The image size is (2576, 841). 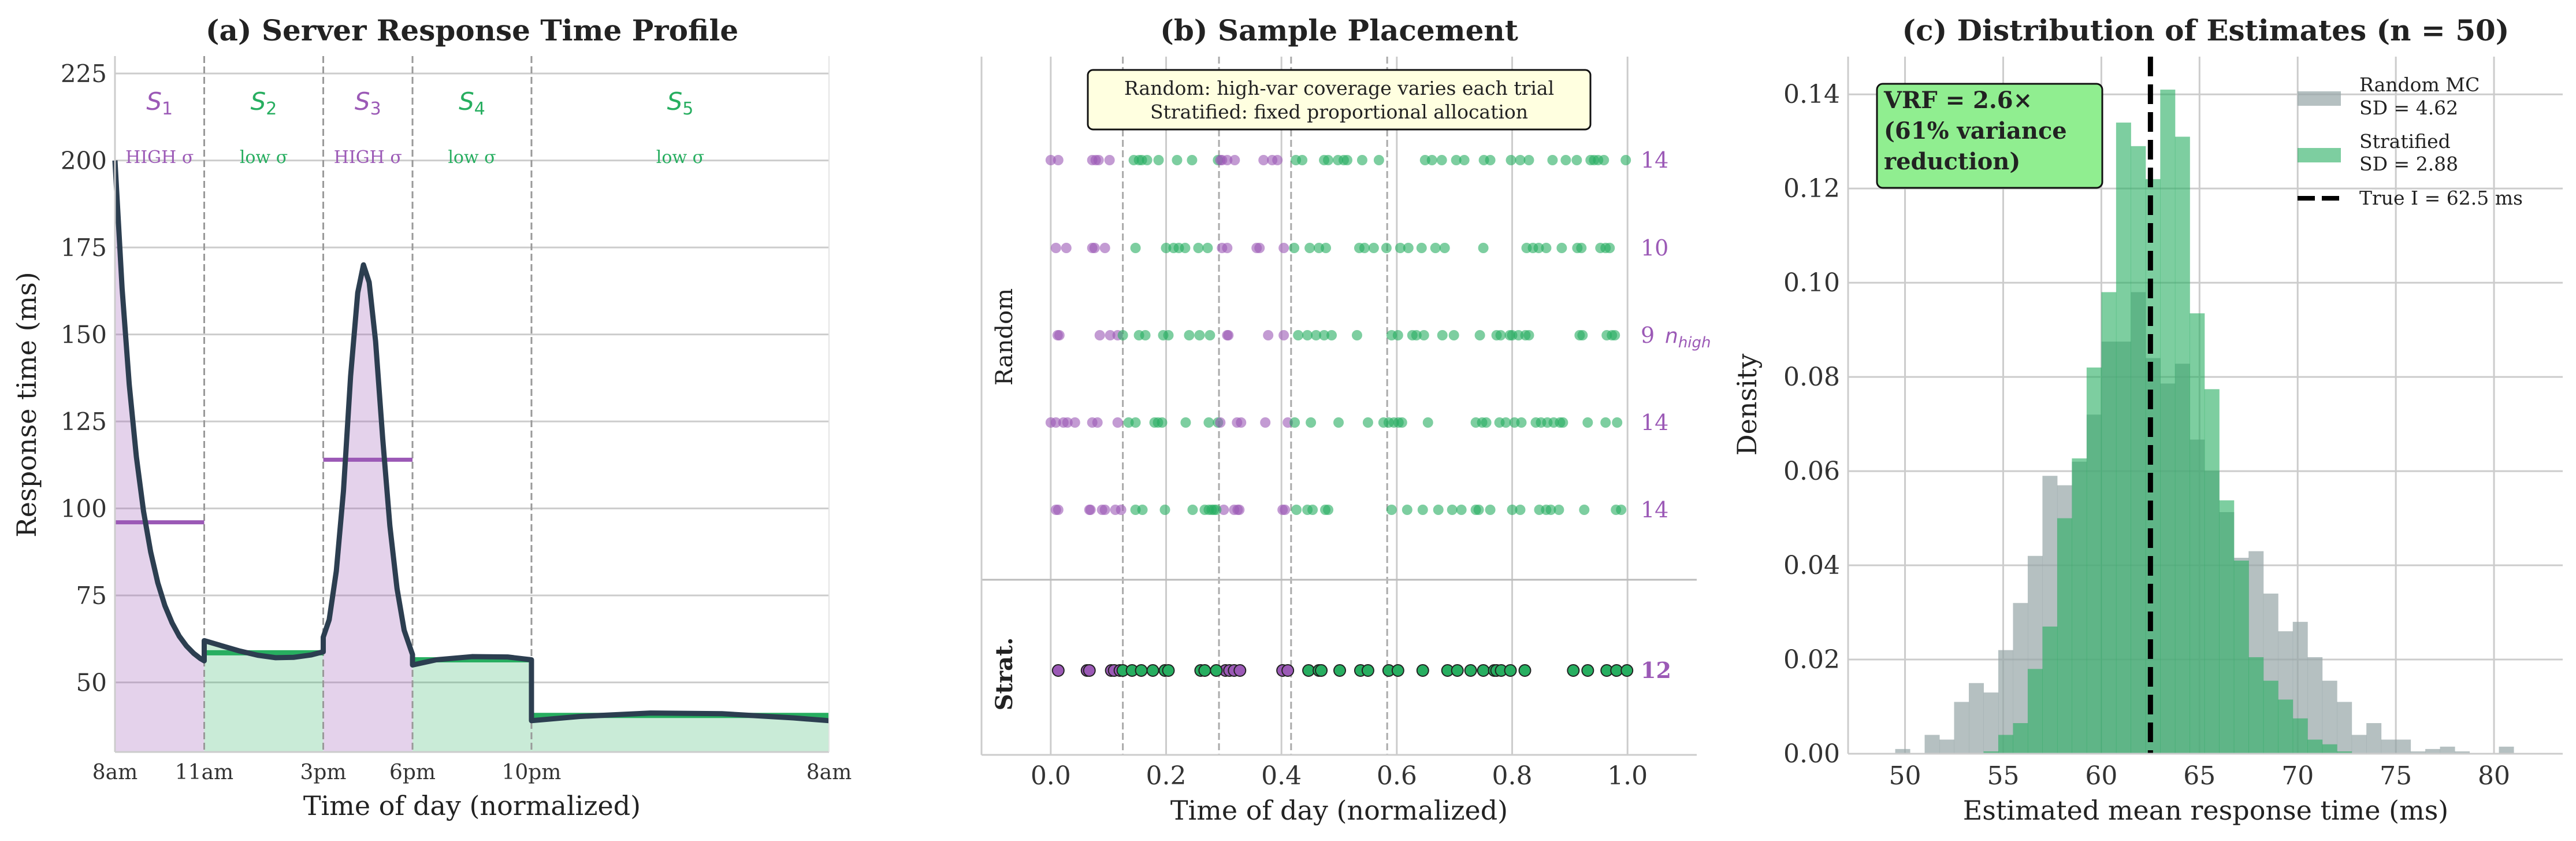 I want to click on y-tick-label: 0.04, so click(x=1811, y=565).